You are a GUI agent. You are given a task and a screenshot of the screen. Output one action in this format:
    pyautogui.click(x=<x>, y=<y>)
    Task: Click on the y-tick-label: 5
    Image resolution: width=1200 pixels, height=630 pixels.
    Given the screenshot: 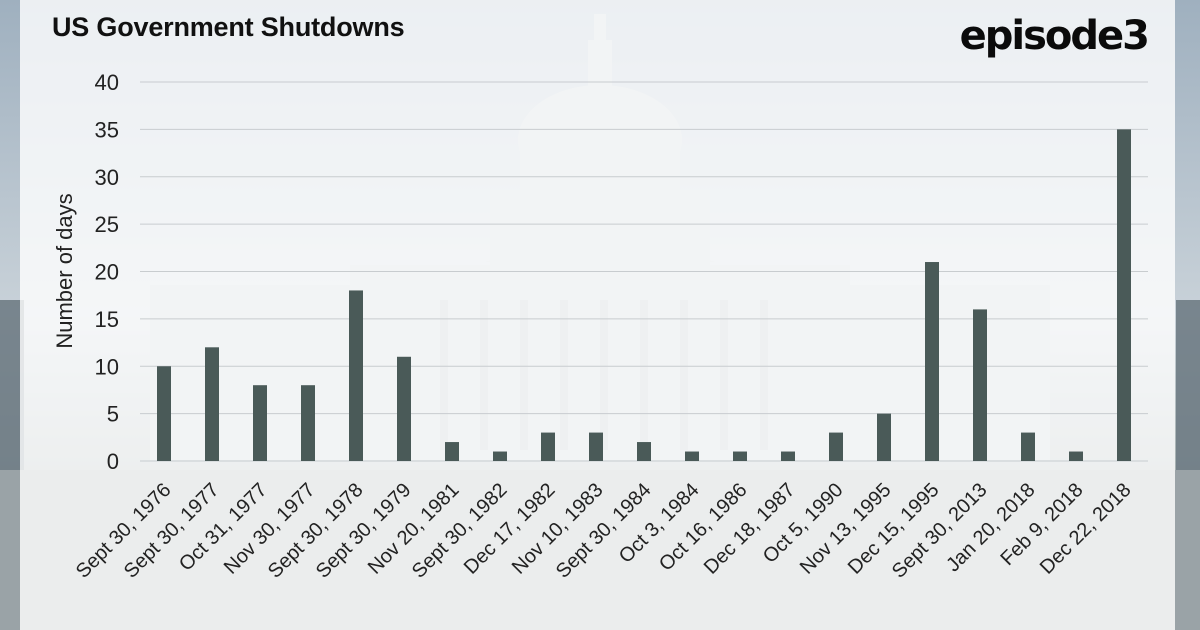 What is the action you would take?
    pyautogui.click(x=113, y=414)
    